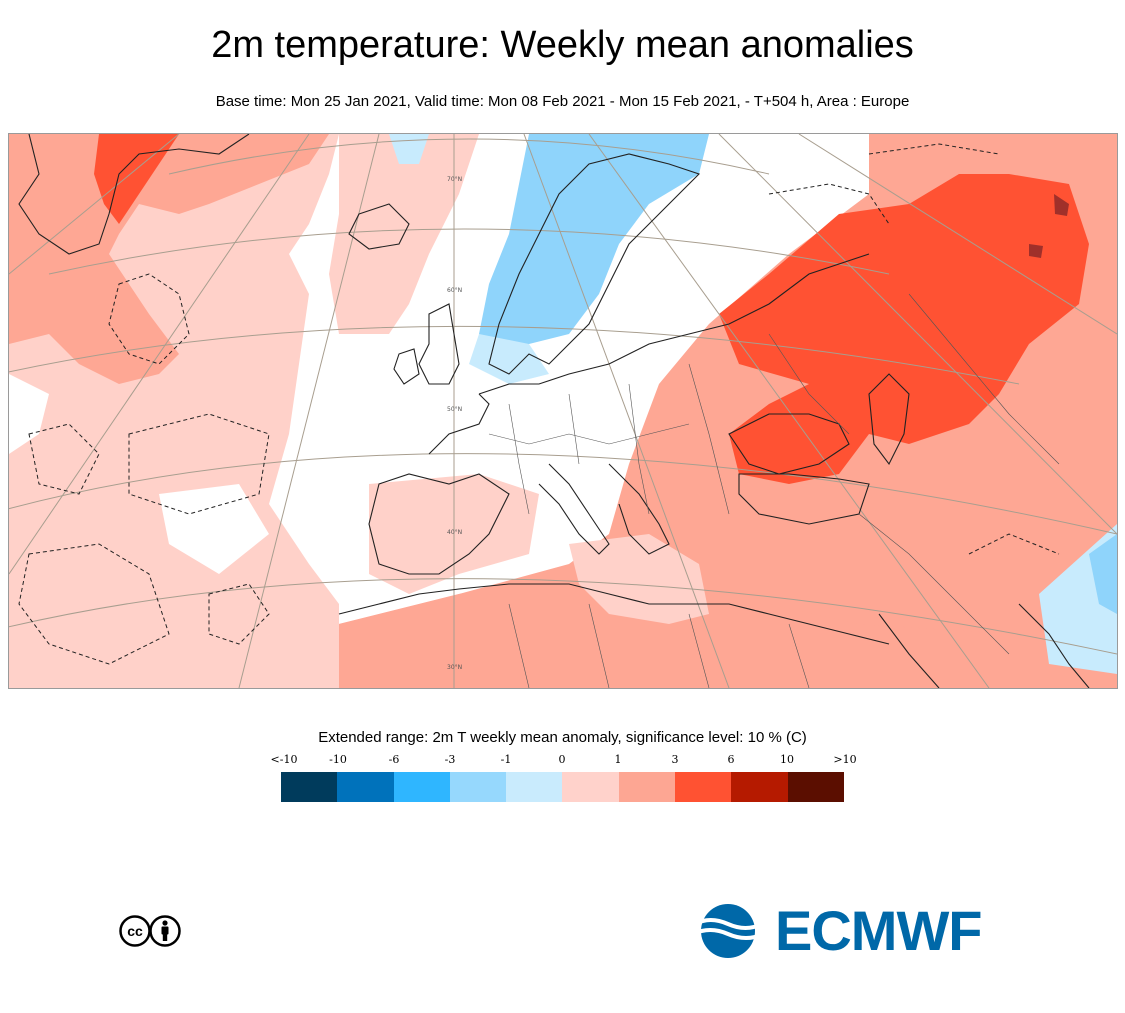  What do you see at coordinates (728, 931) in the screenshot?
I see `ecmwf-emblem-icon` at bounding box center [728, 931].